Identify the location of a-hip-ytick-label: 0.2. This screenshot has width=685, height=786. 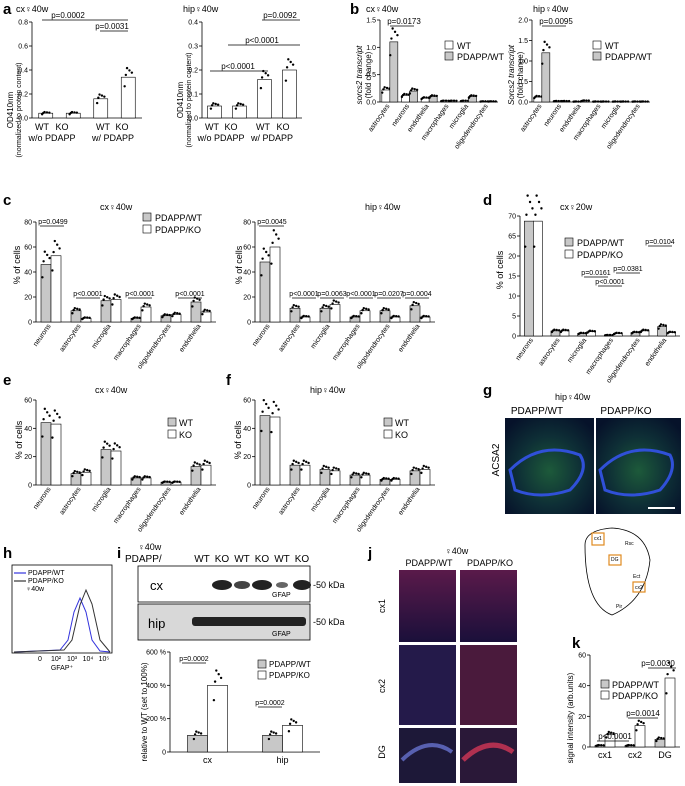
(193, 71).